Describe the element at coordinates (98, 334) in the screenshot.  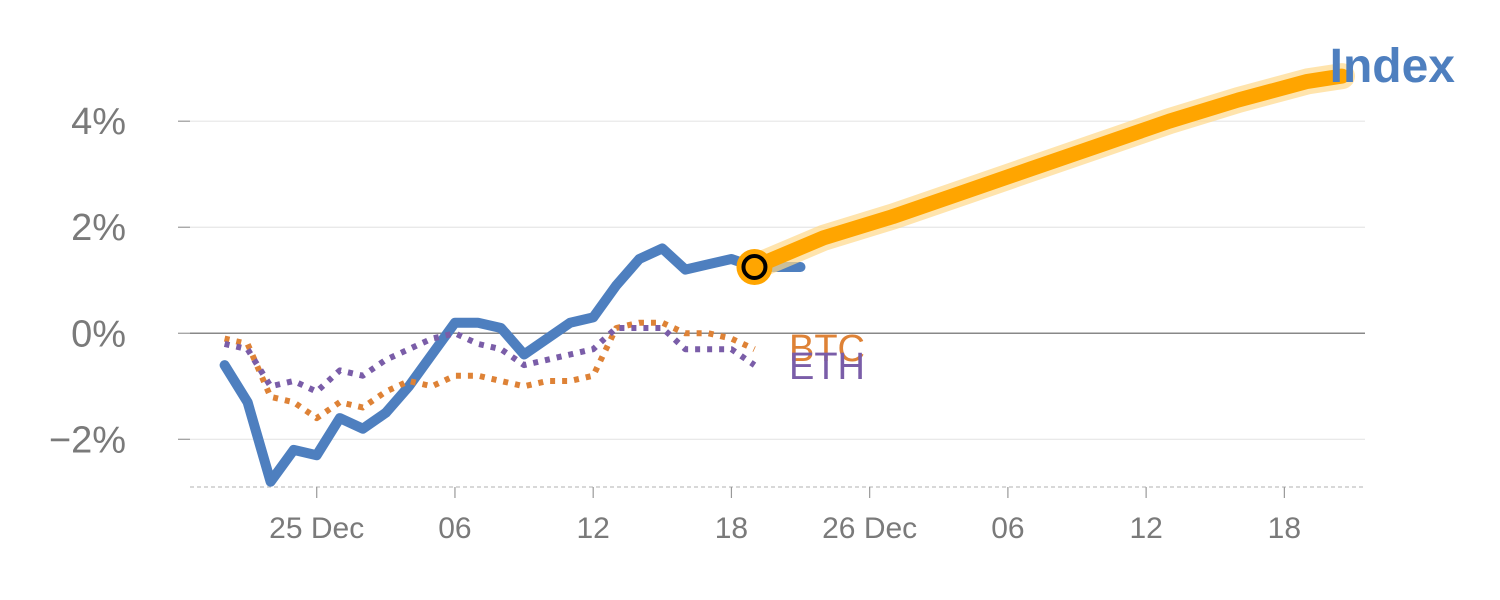
I see `y-tick-label: 0%` at that location.